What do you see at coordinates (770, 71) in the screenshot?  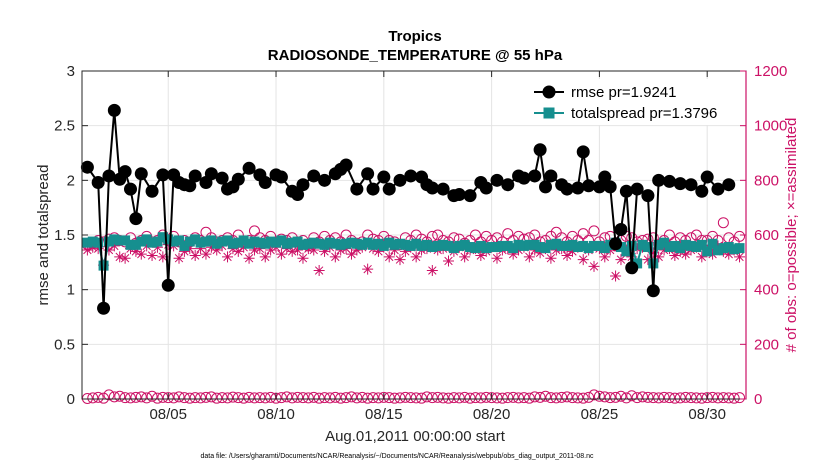 I see `y-right-tick-label: 1200` at bounding box center [770, 71].